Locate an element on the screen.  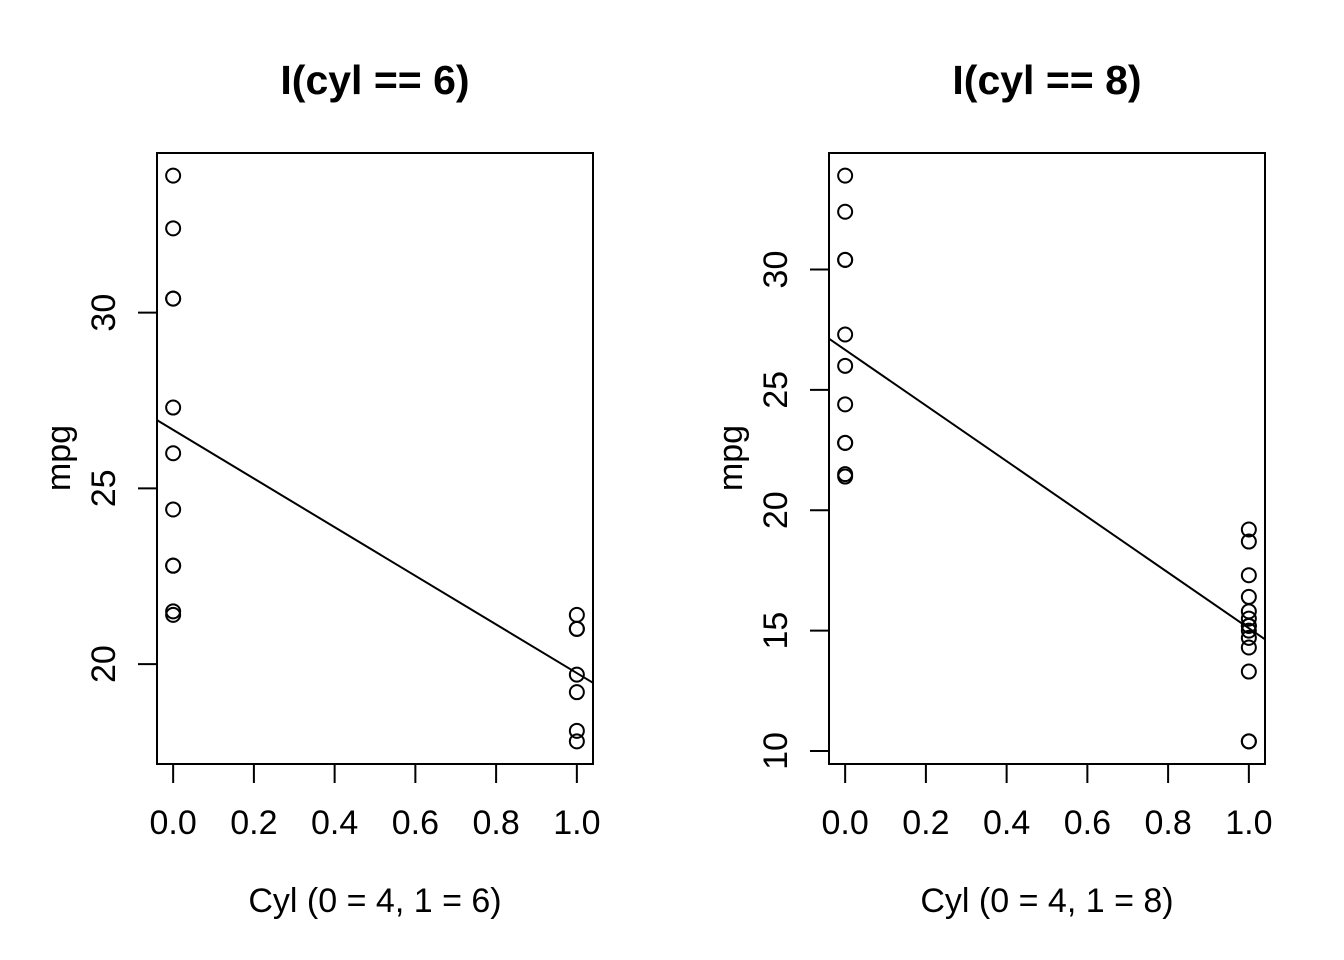
panel-title: I(cyl == 6) is located at coordinates (375, 80).